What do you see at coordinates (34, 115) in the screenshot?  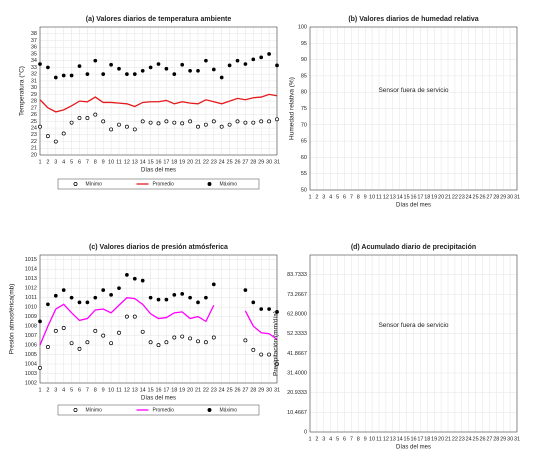 I see `y-tick-label: 26` at bounding box center [34, 115].